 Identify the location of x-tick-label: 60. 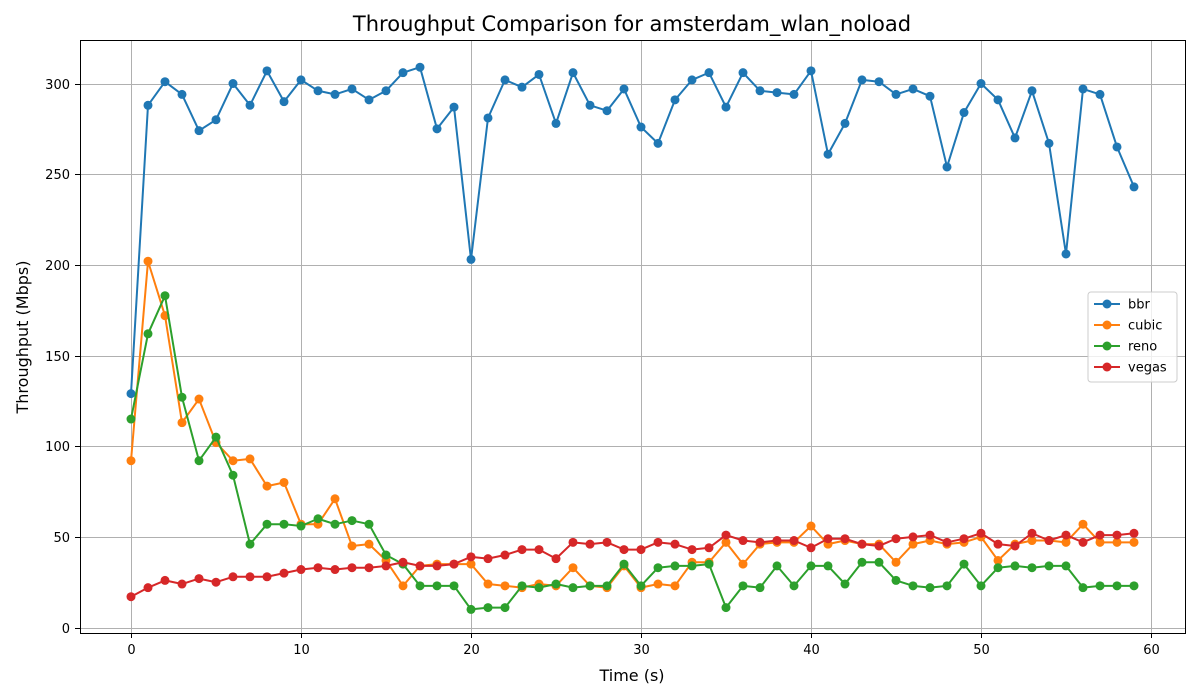
(1151, 650).